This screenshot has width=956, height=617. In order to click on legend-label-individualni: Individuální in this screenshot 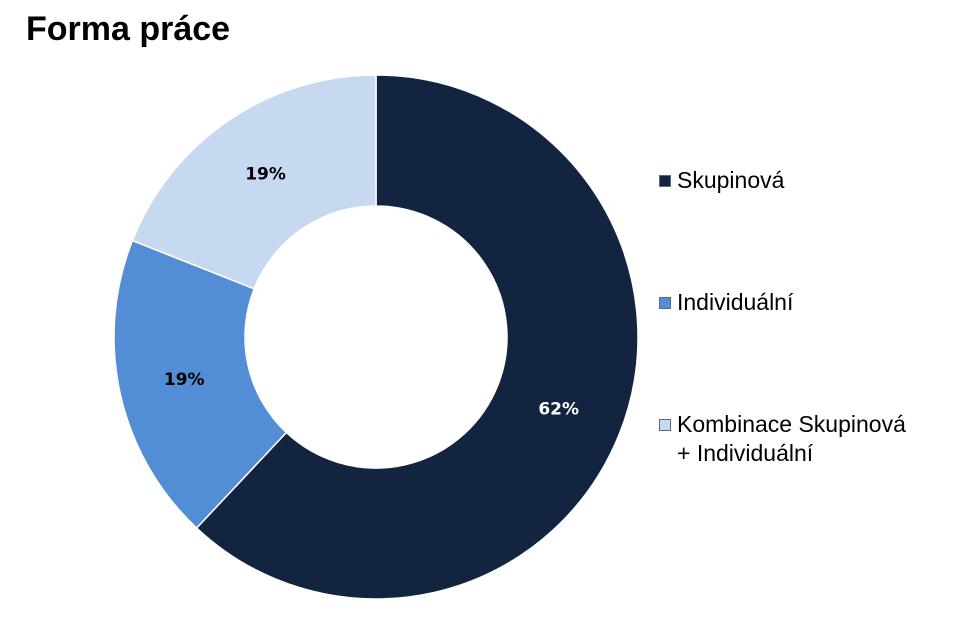, I will do `click(735, 302)`.